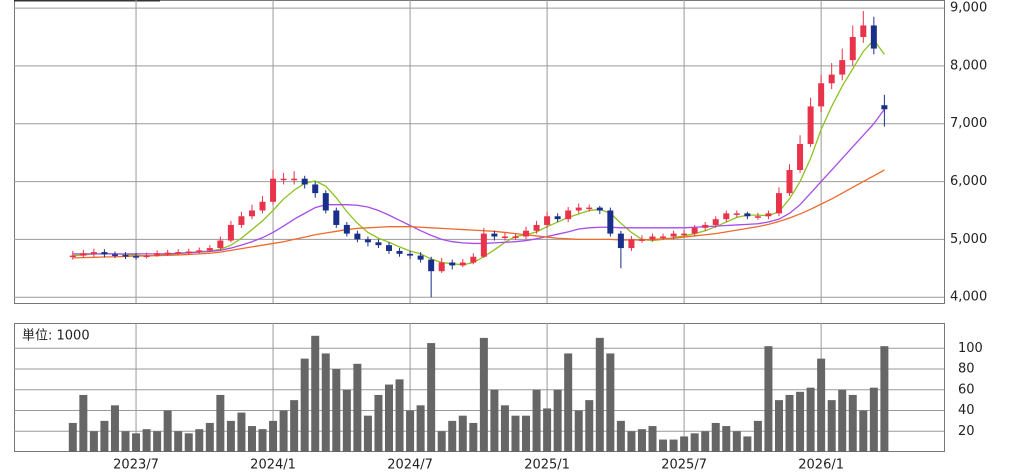 The width and height of the screenshot is (1024, 475). Describe the element at coordinates (966, 389) in the screenshot. I see `volume-tick-label: 60` at that location.